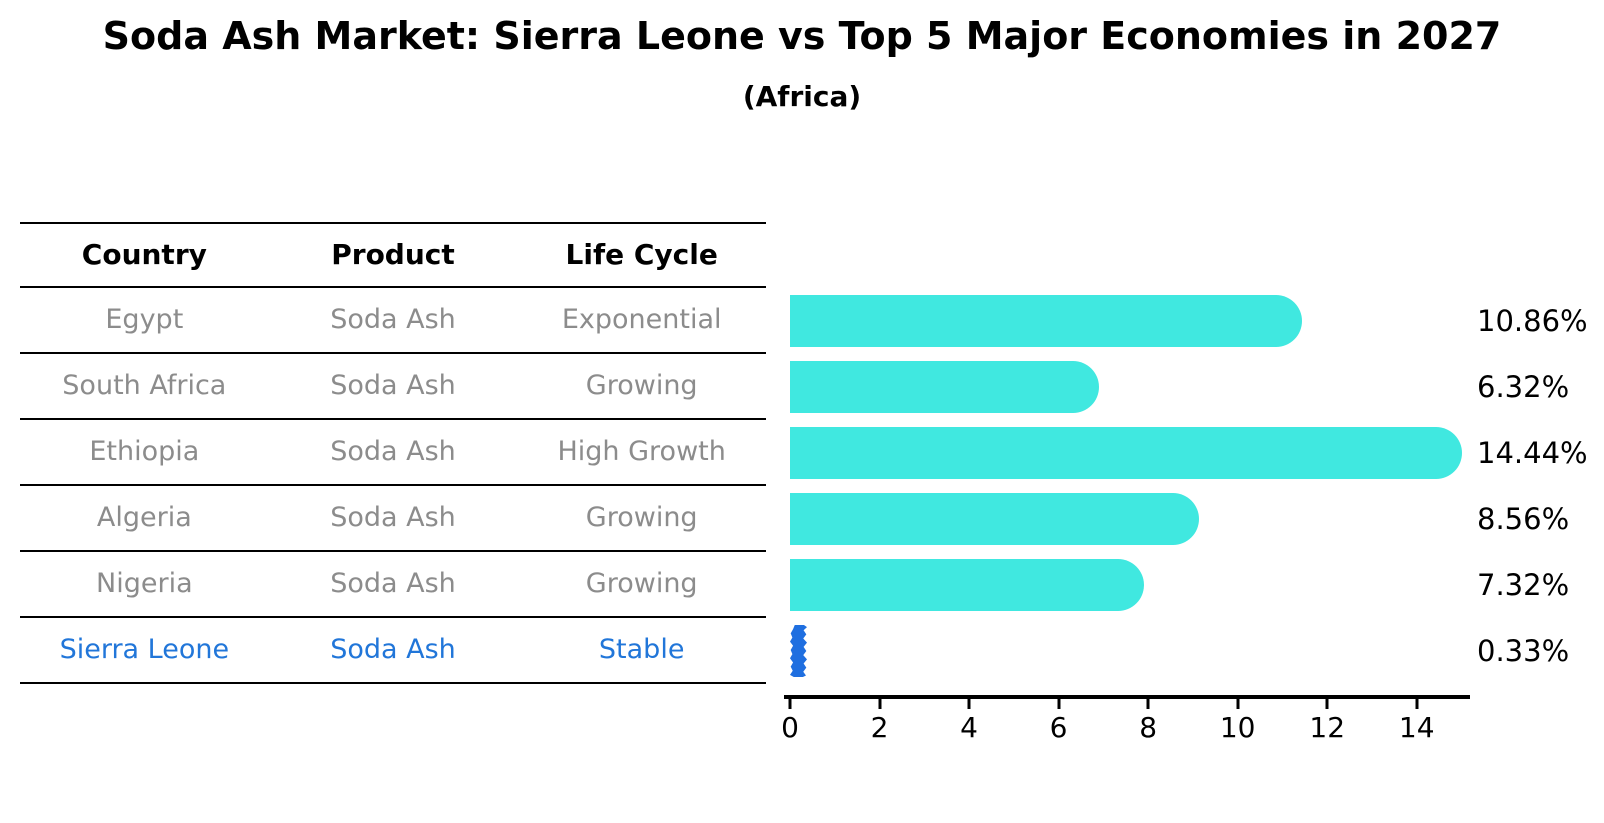 The image size is (1604, 823). I want to click on bar-algeria, so click(995, 519).